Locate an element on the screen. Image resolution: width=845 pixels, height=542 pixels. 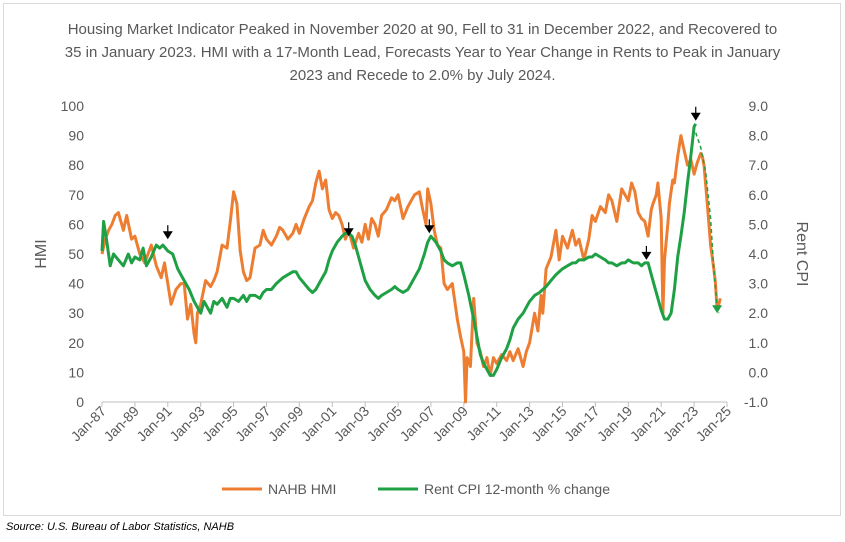
right-tick-label: 6.0 is located at coordinates (759, 195).